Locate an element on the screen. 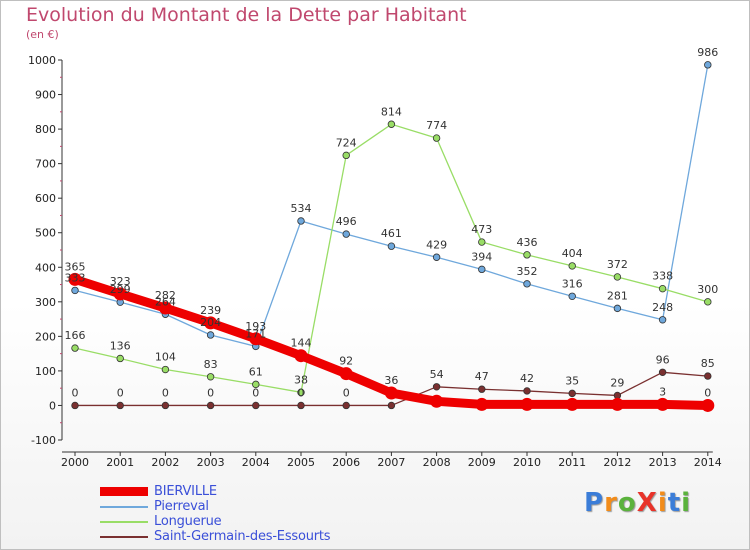 This screenshot has height=550, width=750. y-tick-label: 200 is located at coordinates (45, 336).